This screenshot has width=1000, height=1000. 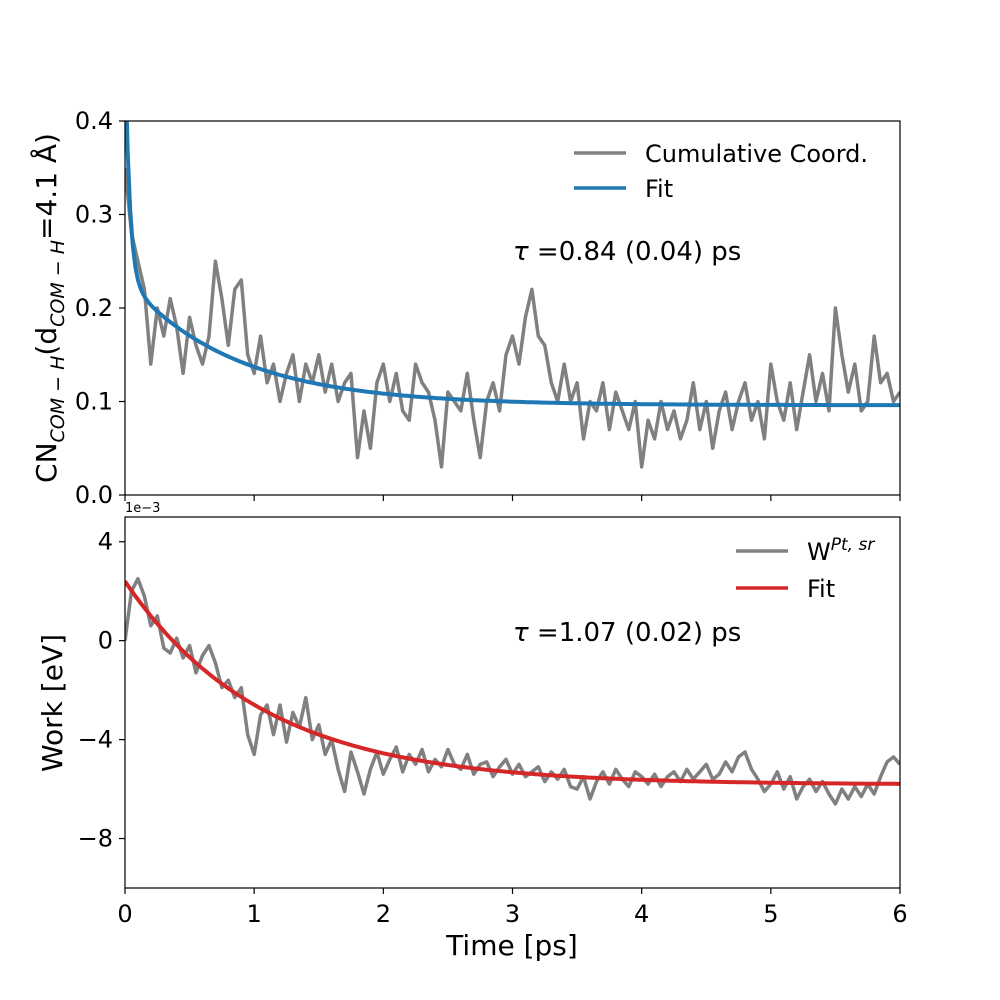 What do you see at coordinates (52, 703) in the screenshot?
I see `bottom-y-axis-label: Work [eV]` at bounding box center [52, 703].